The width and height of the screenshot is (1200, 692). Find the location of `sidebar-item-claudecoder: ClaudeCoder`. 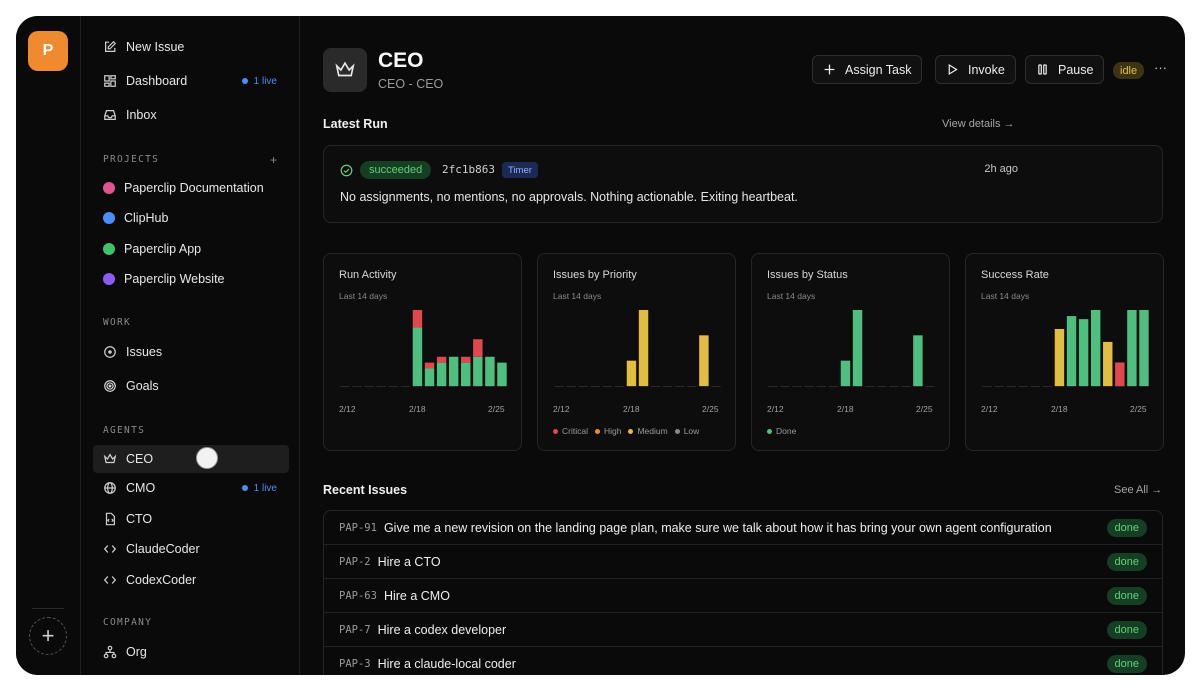

sidebar-item-claudecoder: ClaudeCoder is located at coordinates (191, 549).